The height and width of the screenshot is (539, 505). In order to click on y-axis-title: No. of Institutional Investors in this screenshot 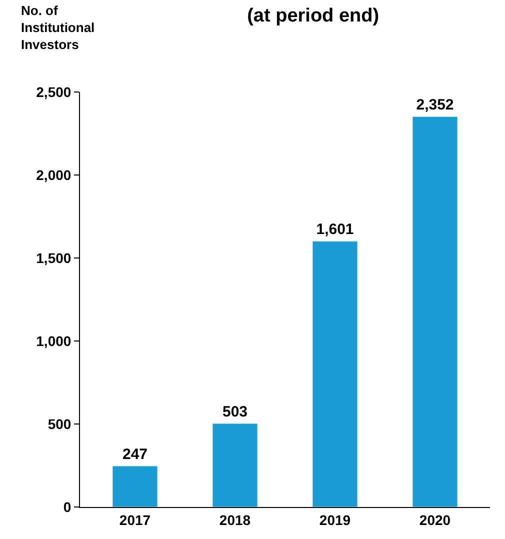, I will do `click(58, 27)`.